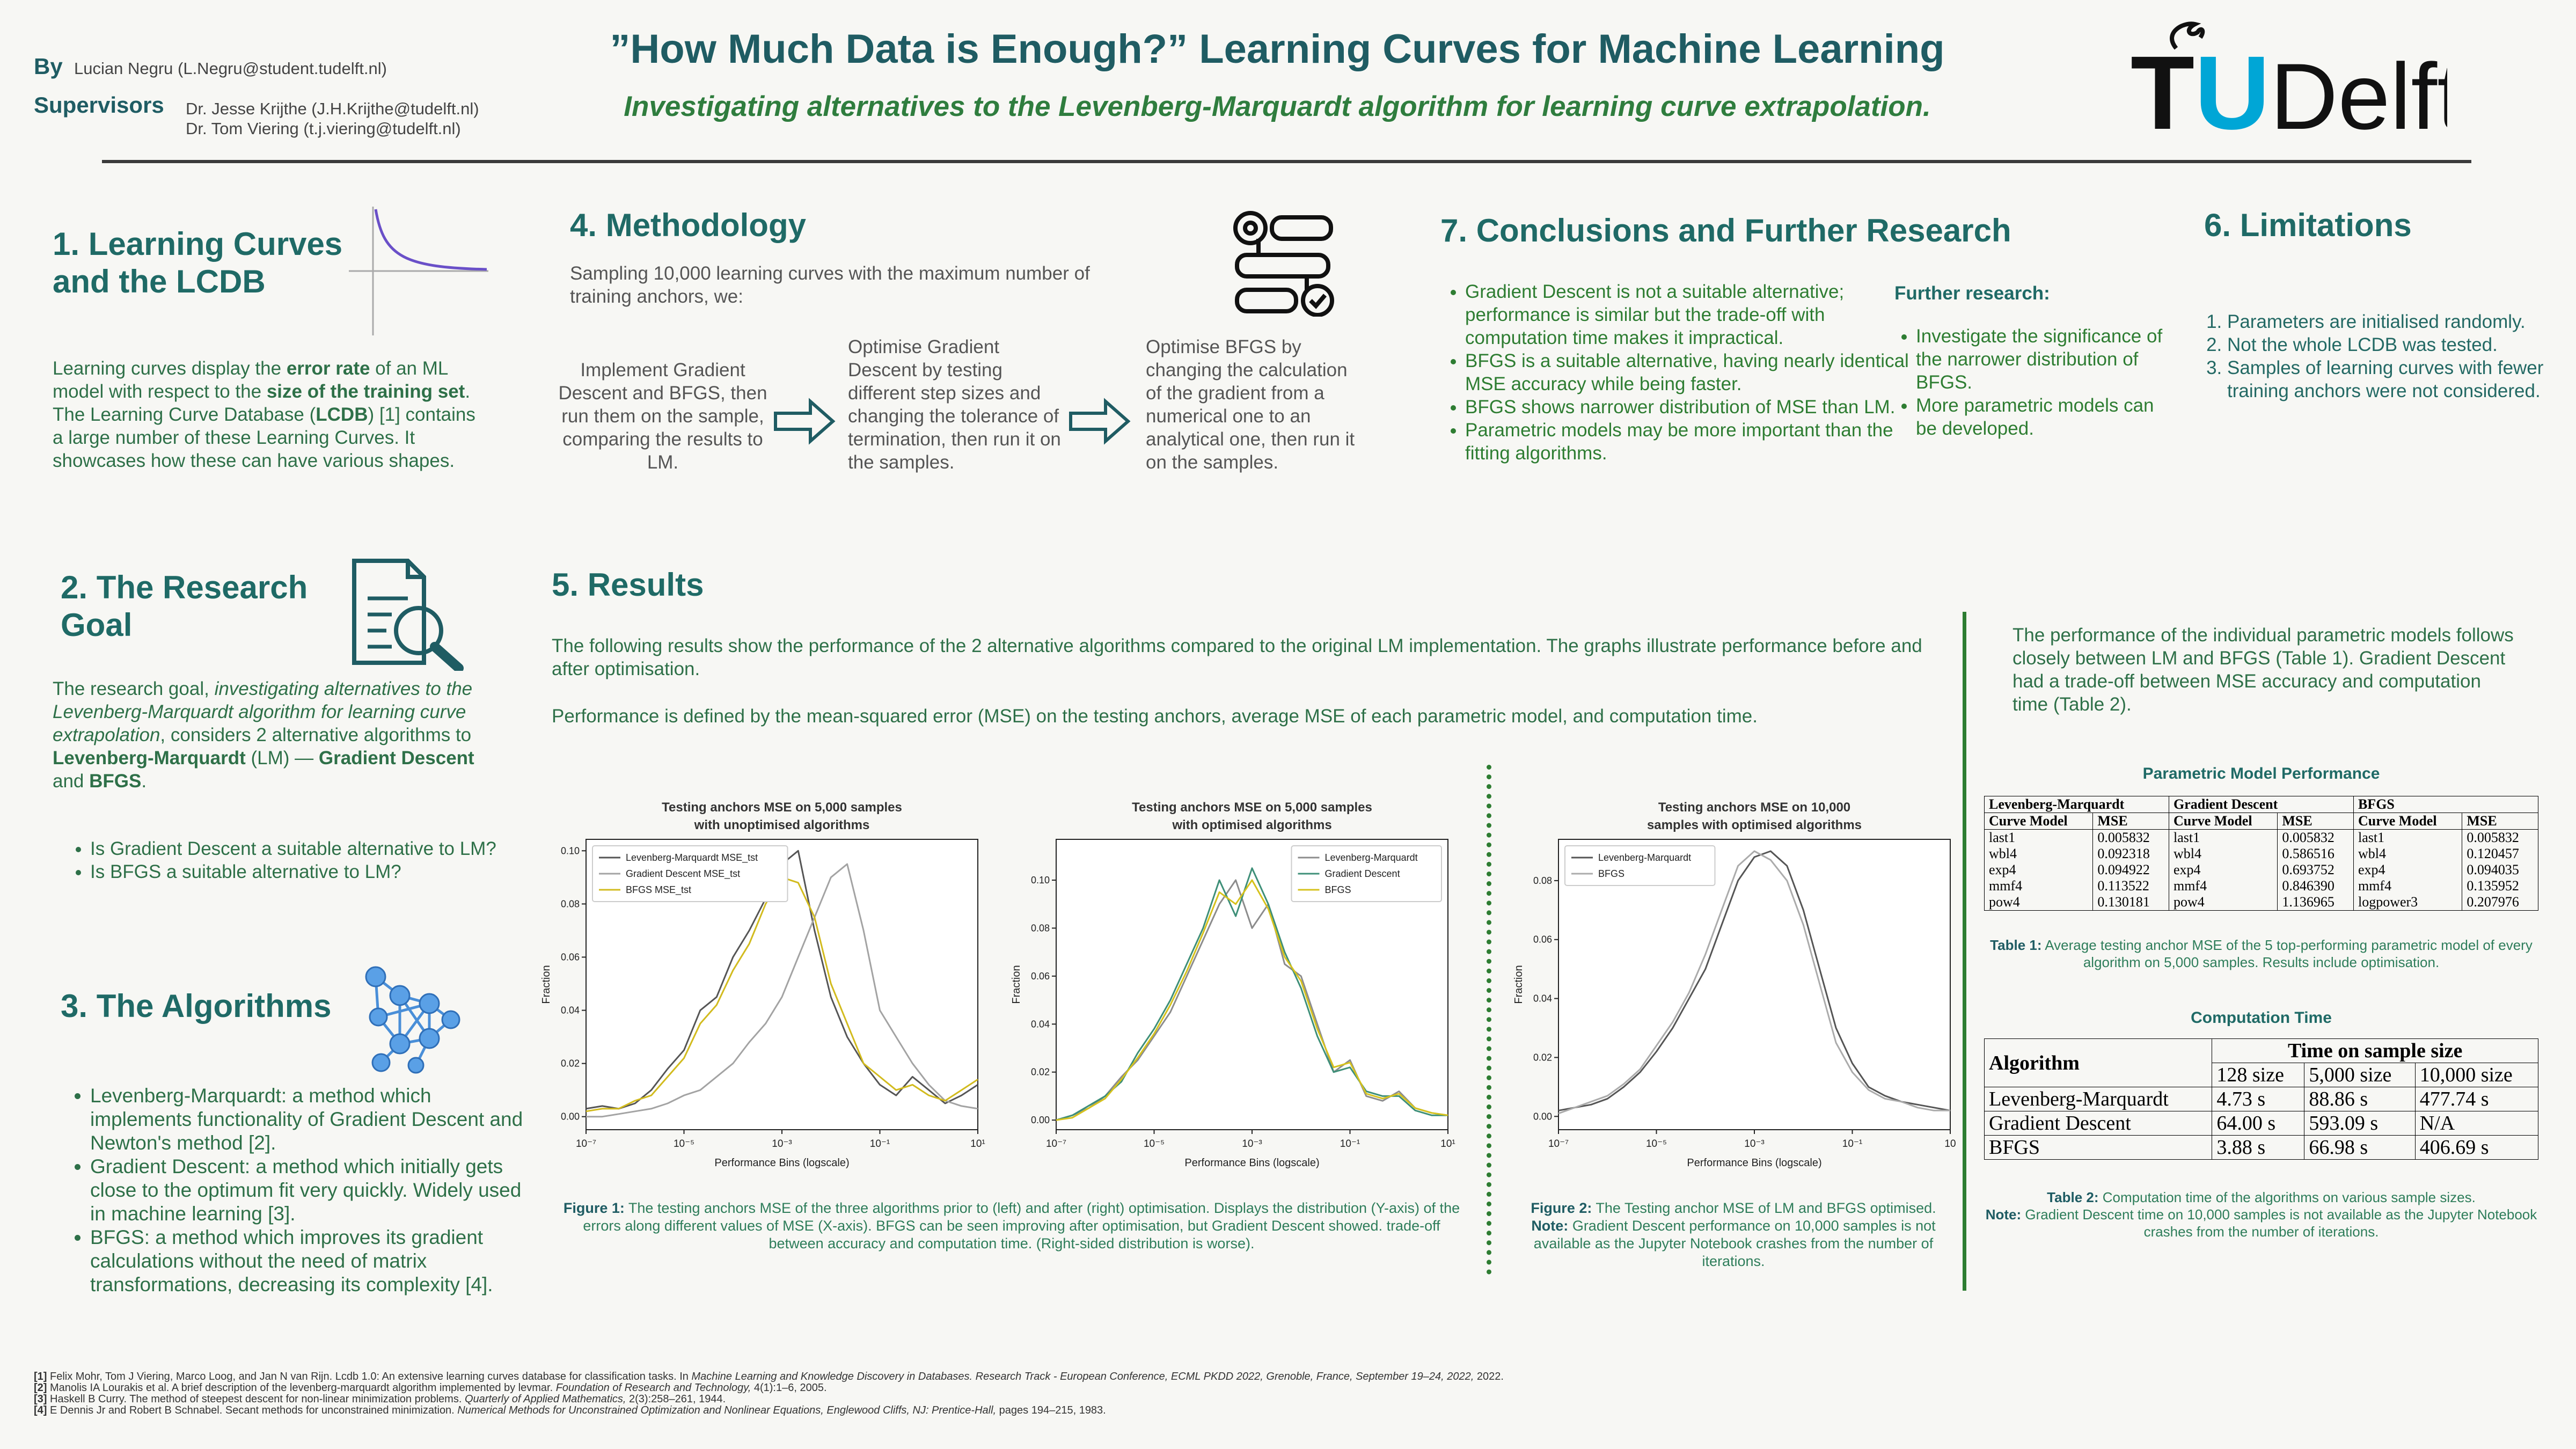  I want to click on y-tick-label: 0.02, so click(1542, 1057).